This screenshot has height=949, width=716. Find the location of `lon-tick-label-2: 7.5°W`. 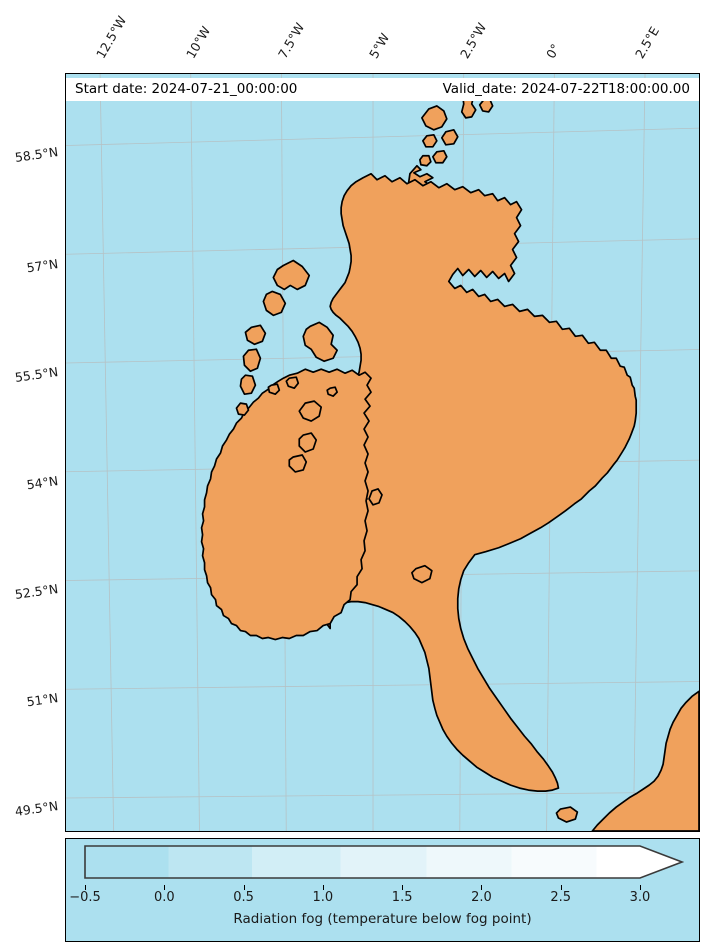

lon-tick-label-2: 7.5°W is located at coordinates (291, 41).